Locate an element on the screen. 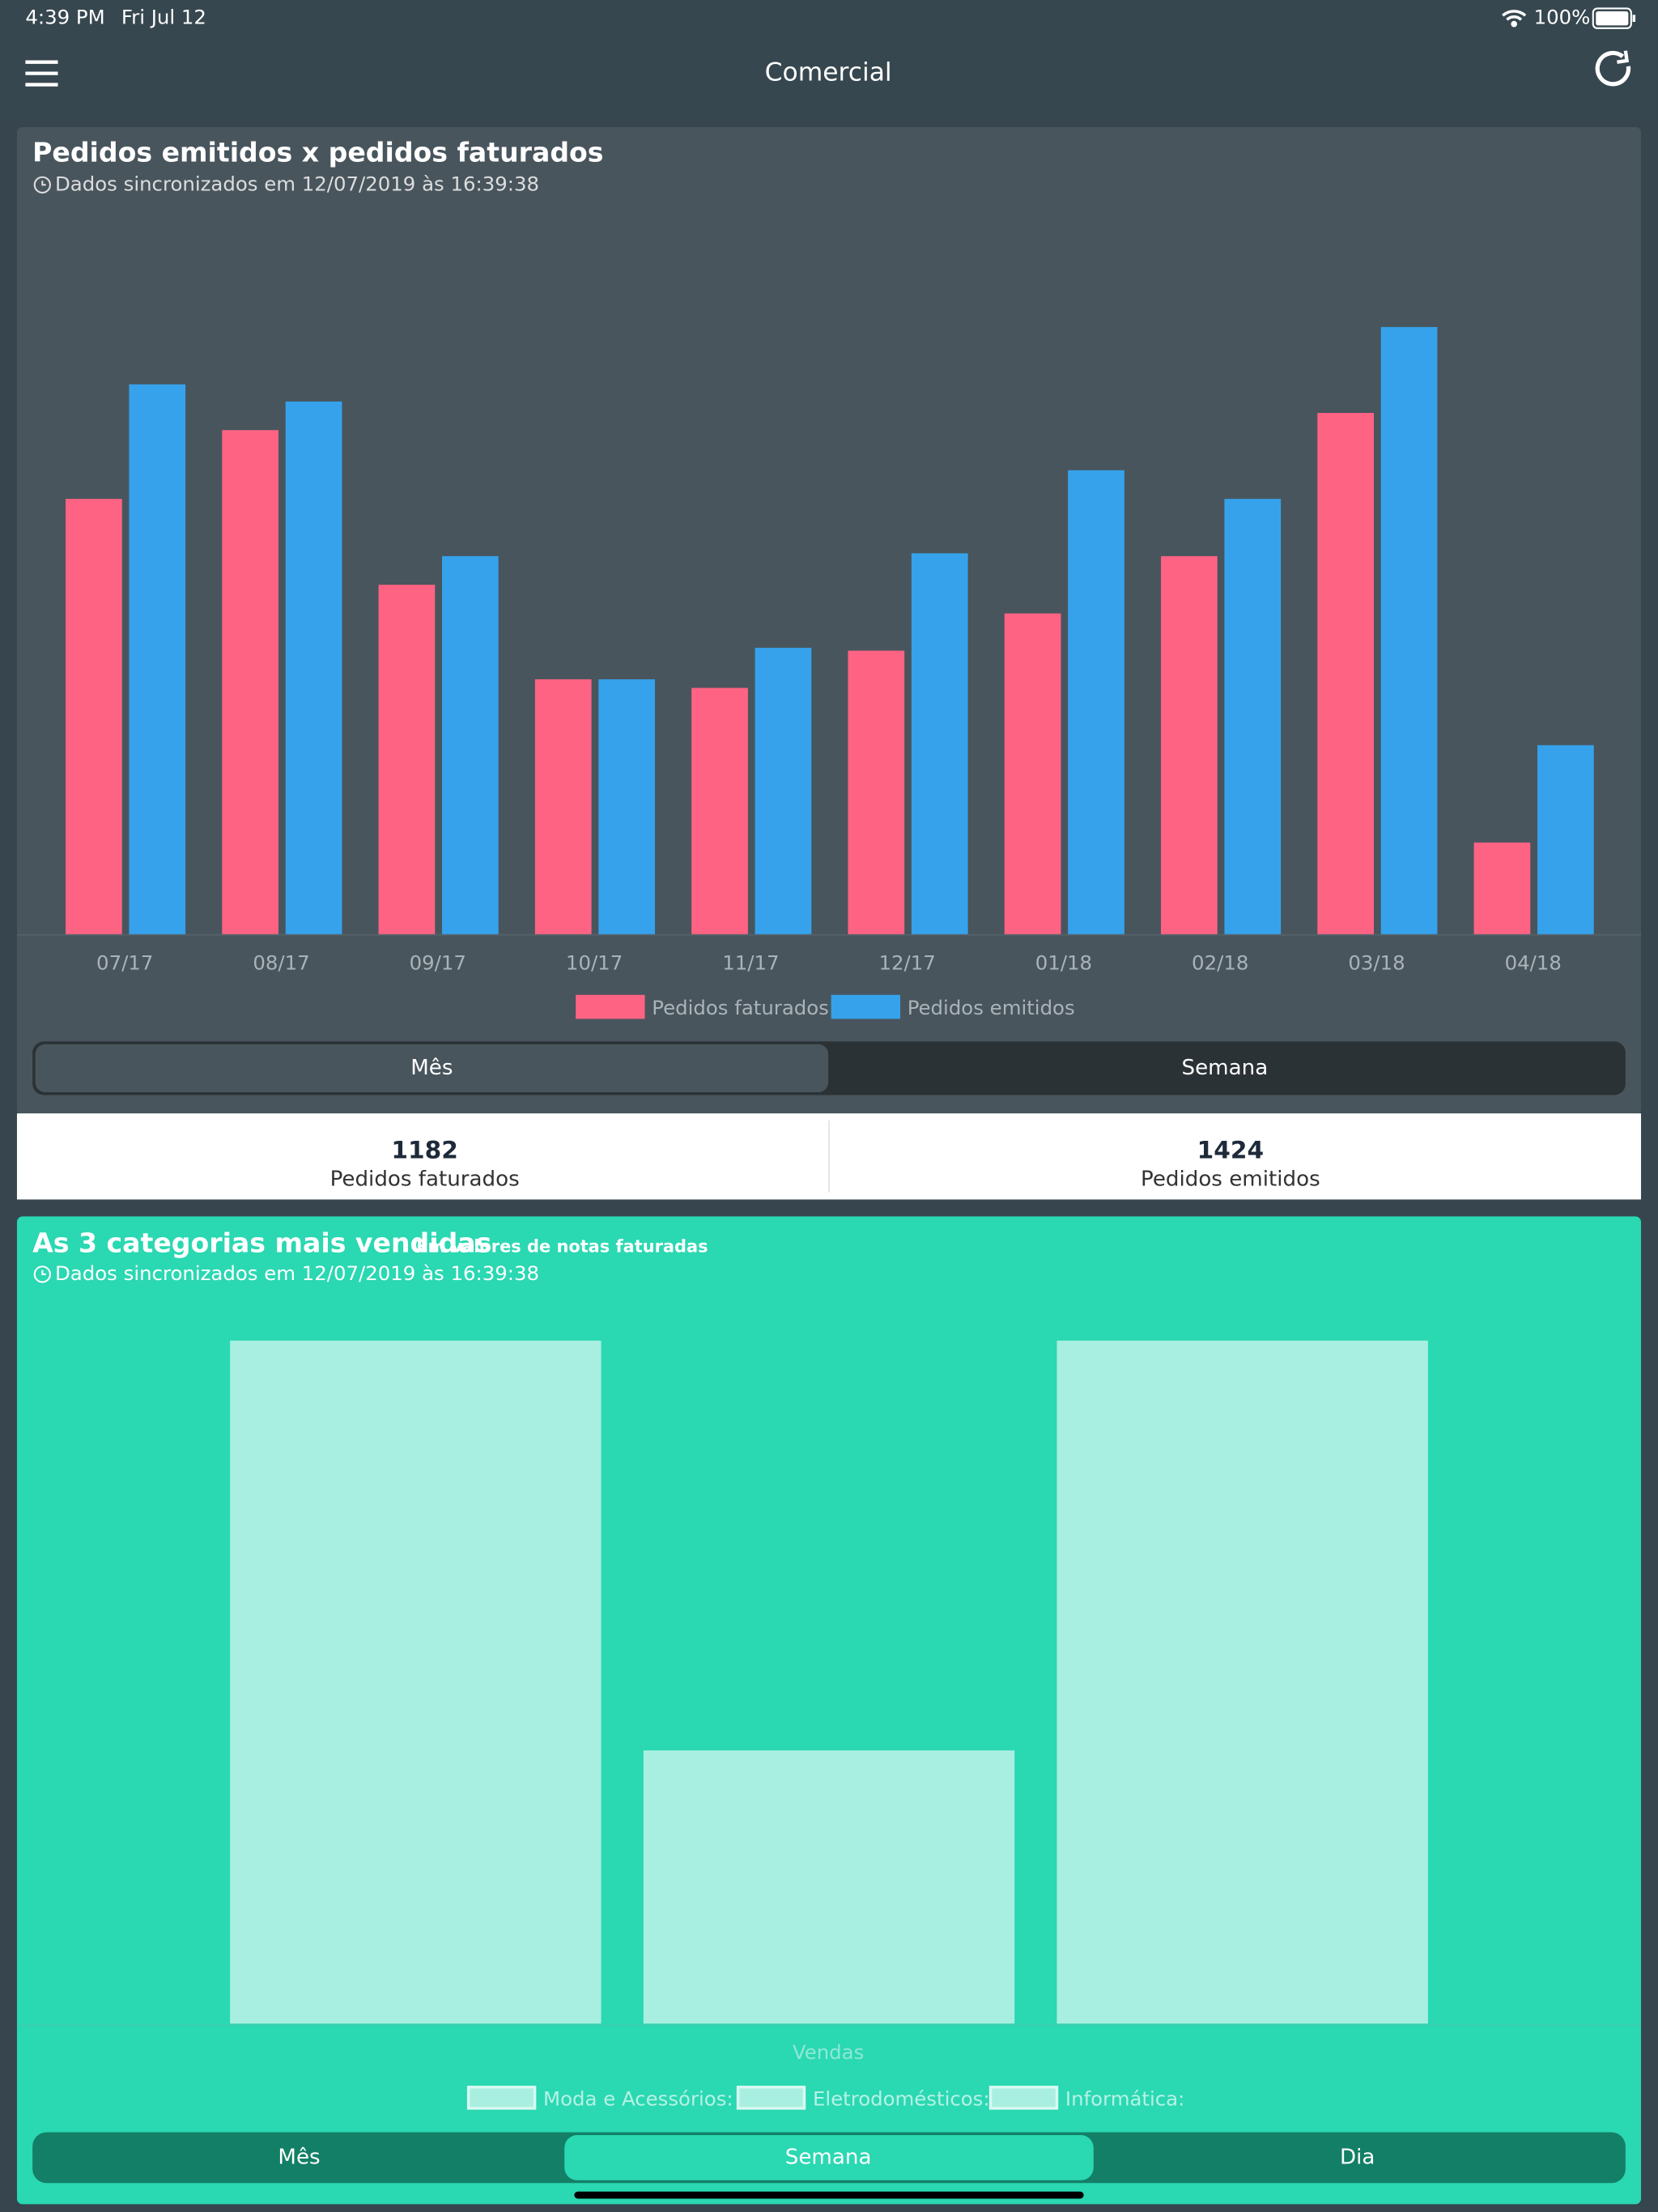 This screenshot has height=2212, width=1658. x-tick-label: 01/18 is located at coordinates (1063, 962).